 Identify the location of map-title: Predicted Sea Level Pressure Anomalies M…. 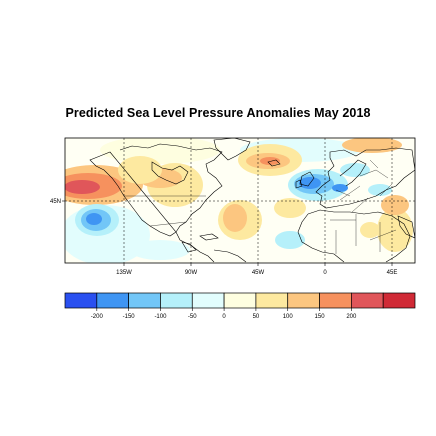
(218, 113).